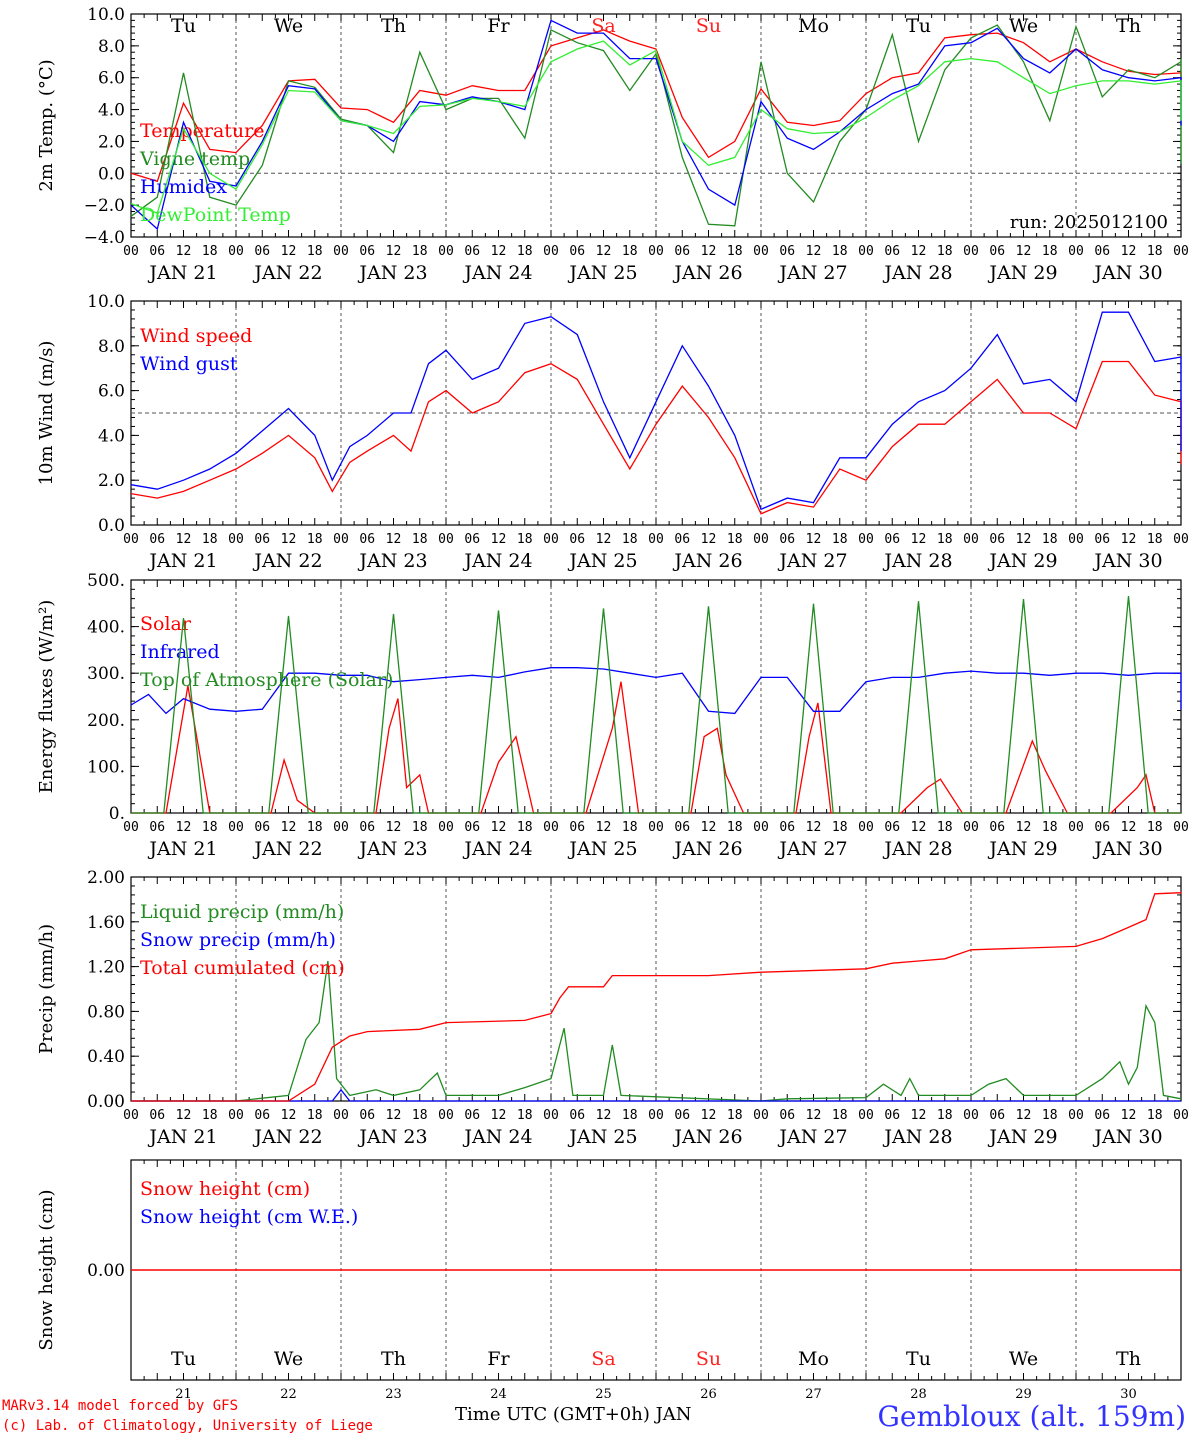 The height and width of the screenshot is (1440, 1194). Describe the element at coordinates (111, 79) in the screenshot. I see `y-tick-label: 6.0` at that location.